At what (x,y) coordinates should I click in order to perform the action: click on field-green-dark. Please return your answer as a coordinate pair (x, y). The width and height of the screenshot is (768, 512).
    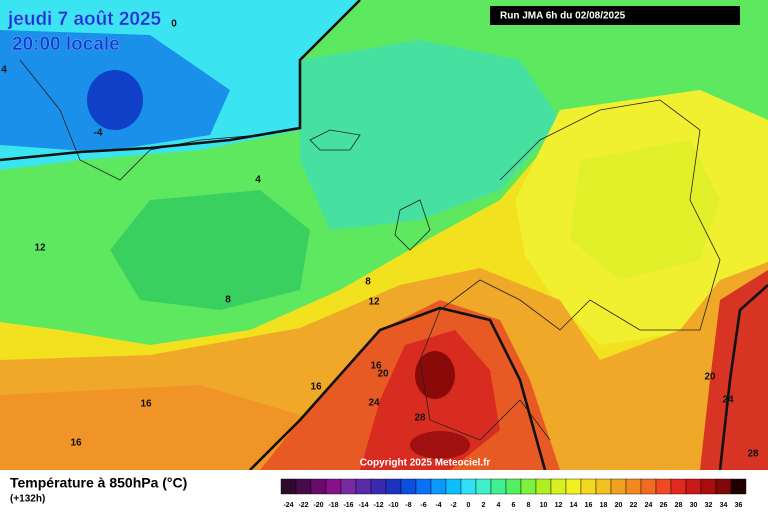
    Looking at the image, I should click on (210, 250).